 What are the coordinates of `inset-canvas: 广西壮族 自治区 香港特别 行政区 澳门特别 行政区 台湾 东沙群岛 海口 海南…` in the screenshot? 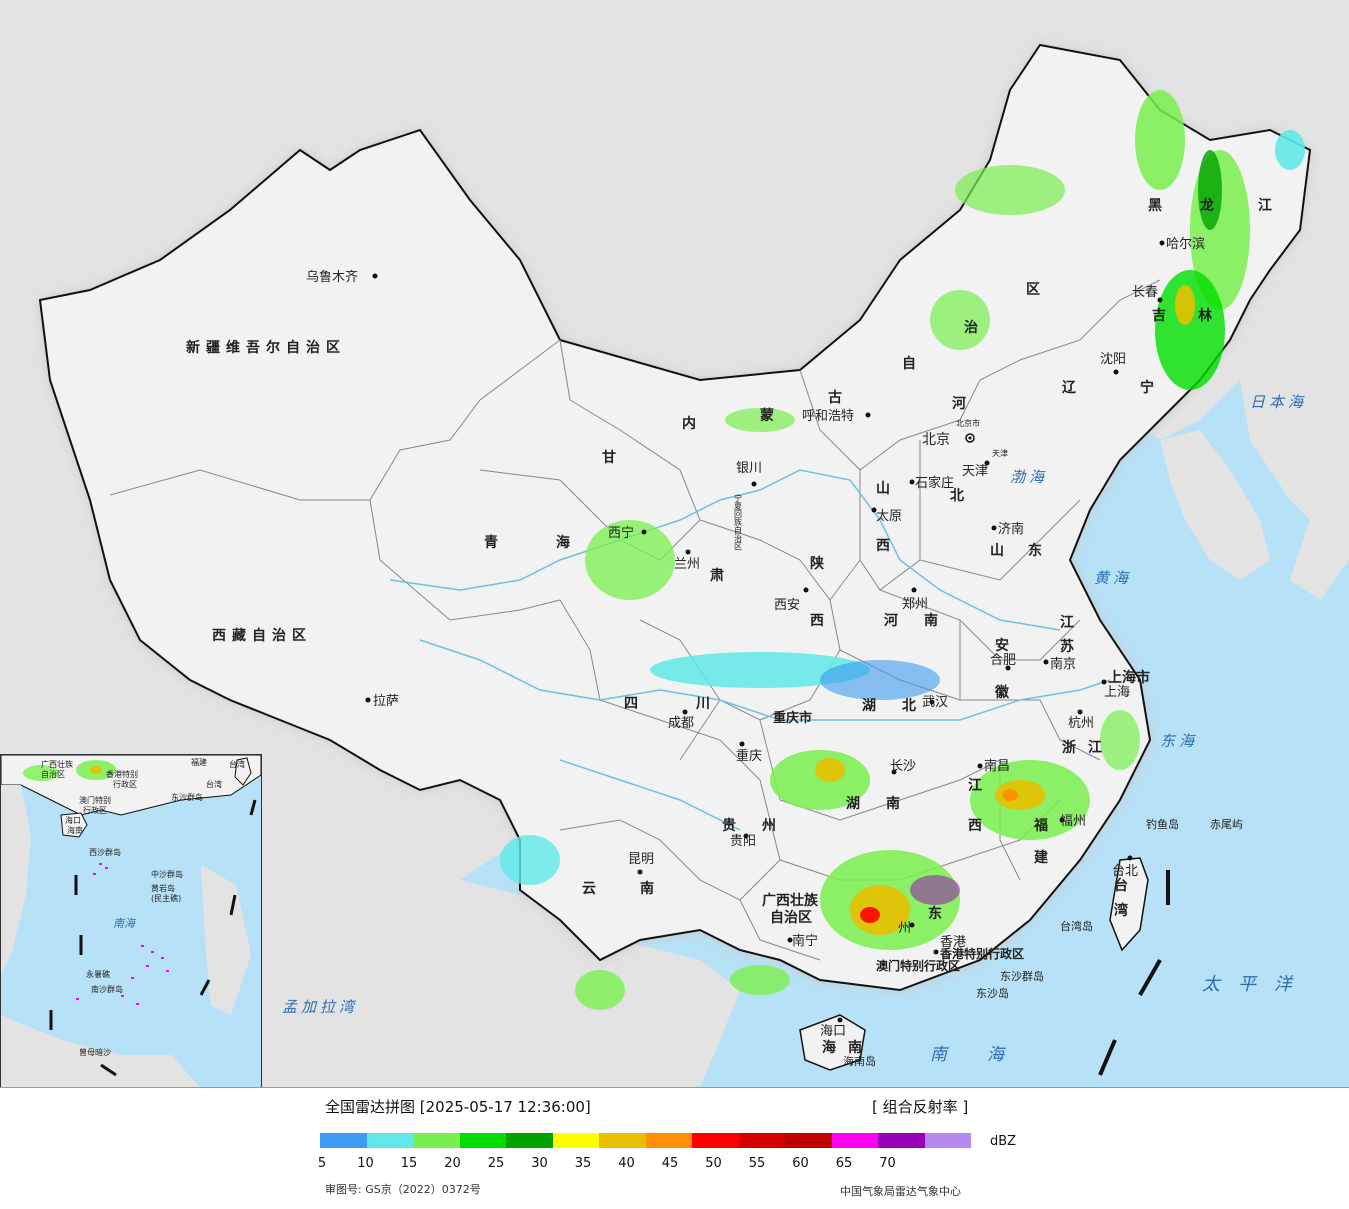 It's located at (131, 921).